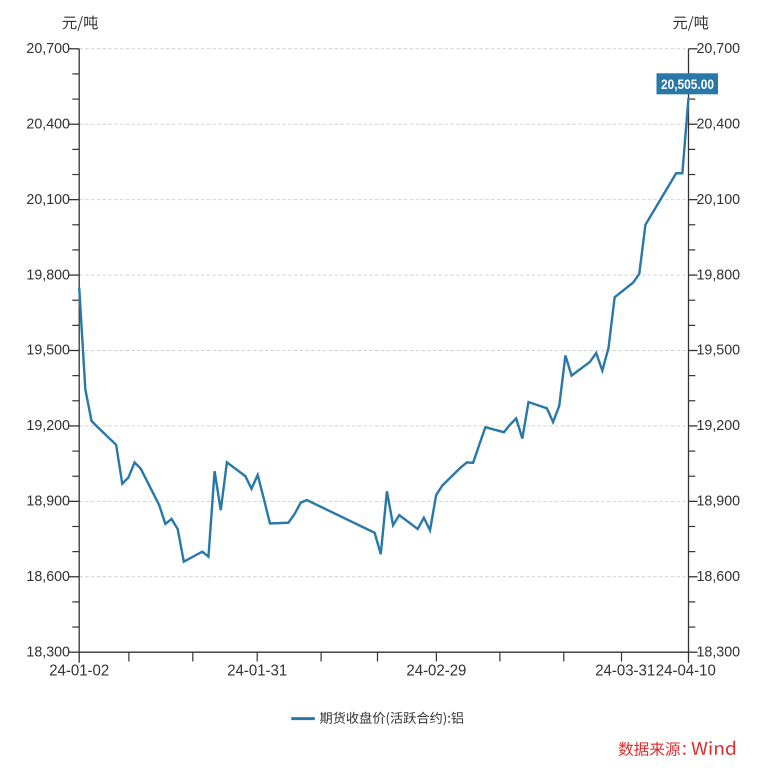 Image resolution: width=766 pixels, height=778 pixels. I want to click on svg-text: 24-02-29, so click(436, 670).